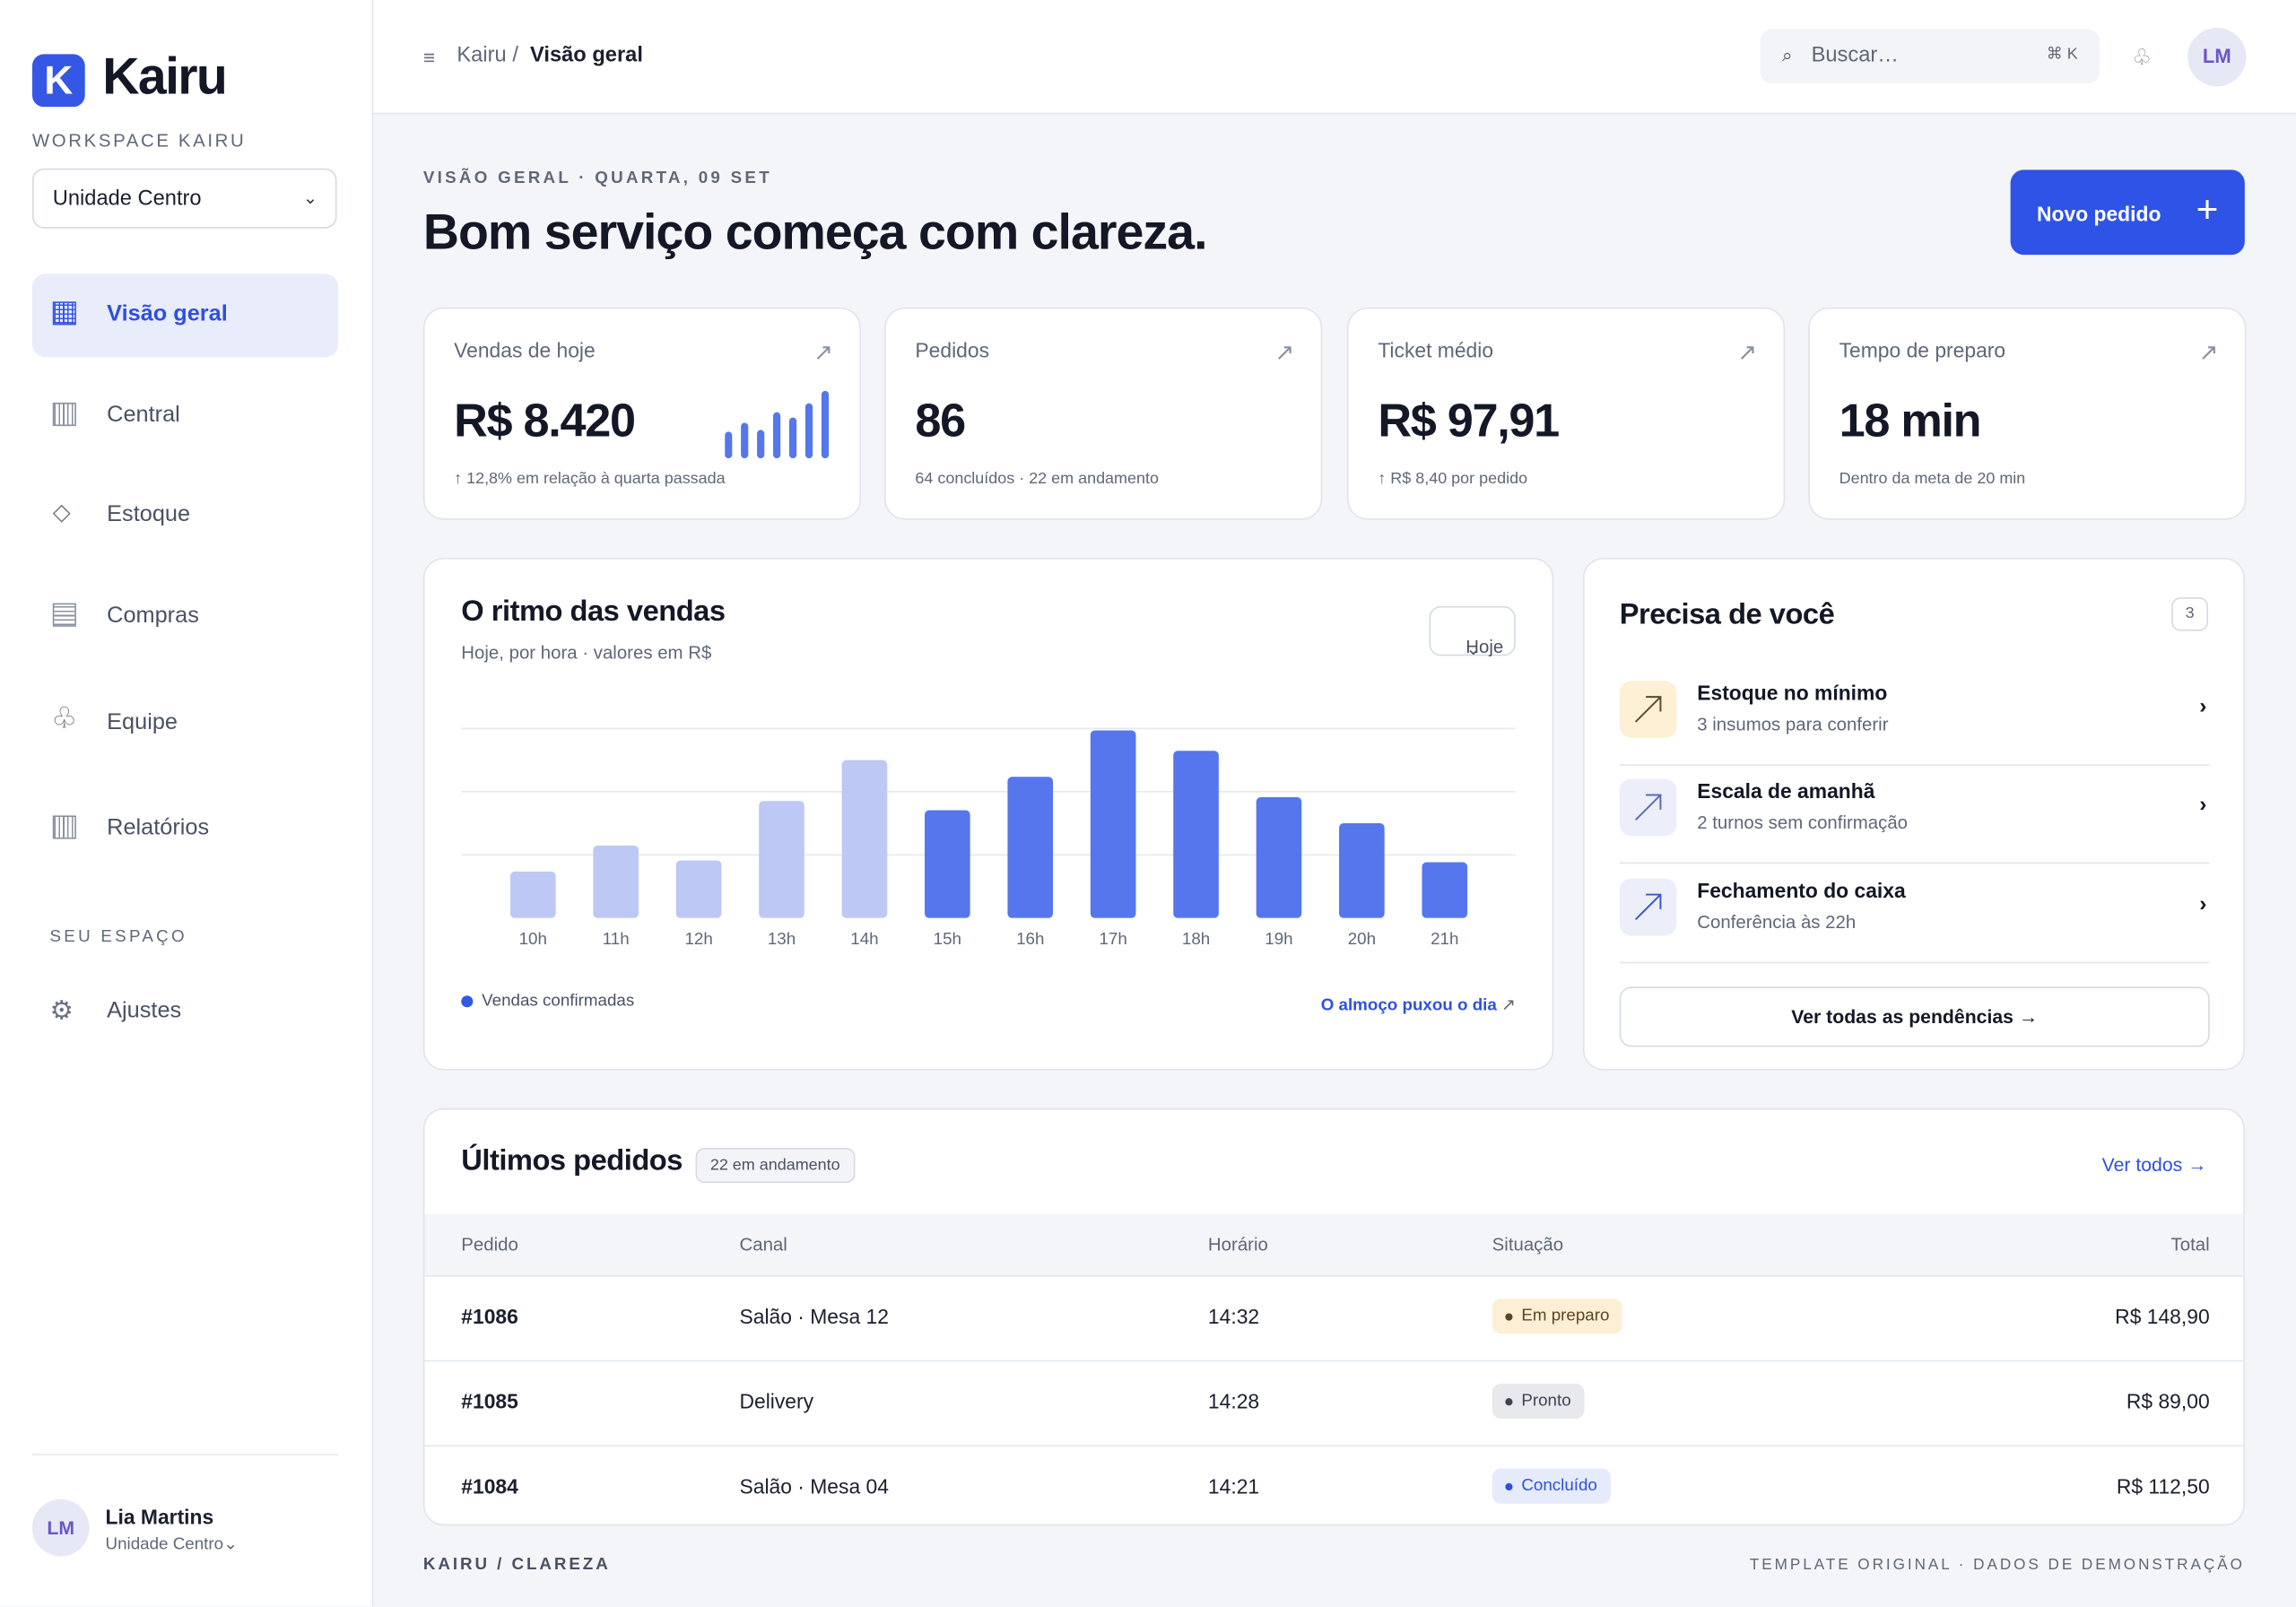 The image size is (2296, 1607). Describe the element at coordinates (864, 839) in the screenshot. I see `bar-14h` at that location.